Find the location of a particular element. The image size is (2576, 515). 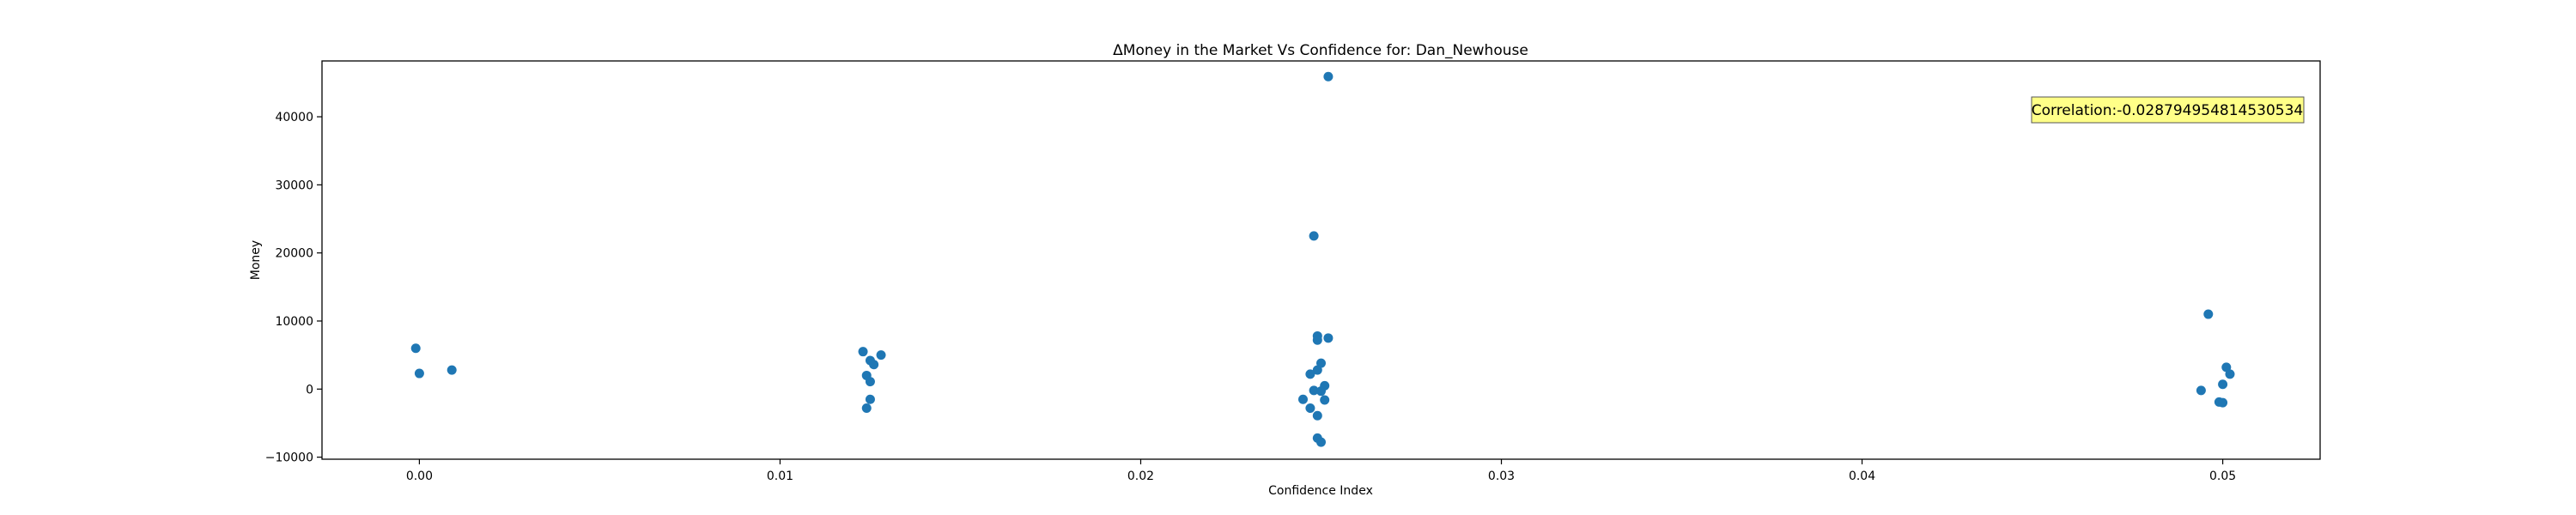

y-axis: −10000 0 10000 20000 30000 40000 is located at coordinates (293, 288).